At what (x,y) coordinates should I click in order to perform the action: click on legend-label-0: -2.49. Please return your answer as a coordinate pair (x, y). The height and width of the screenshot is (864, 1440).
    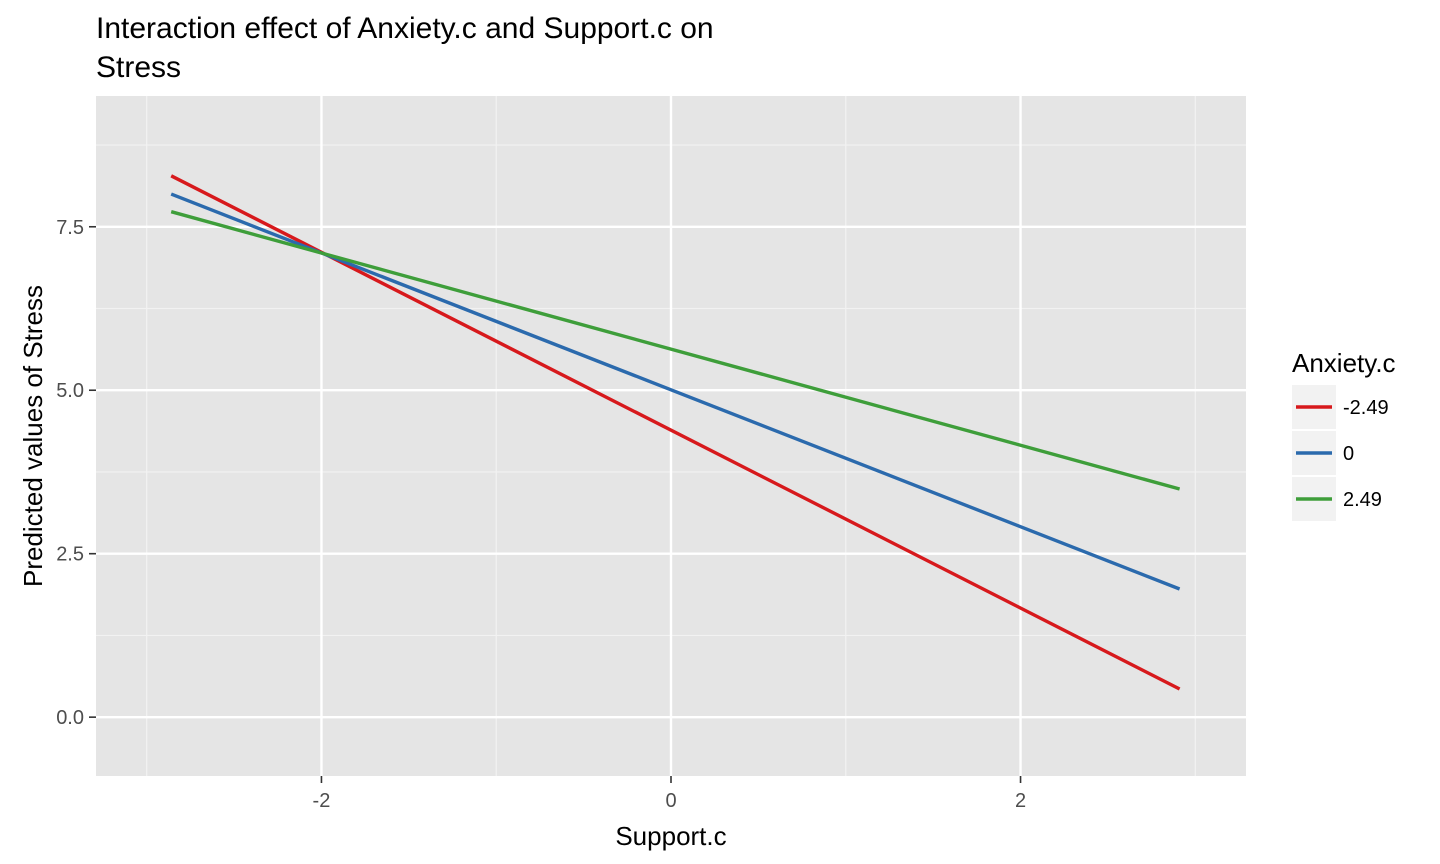
    Looking at the image, I should click on (1366, 408).